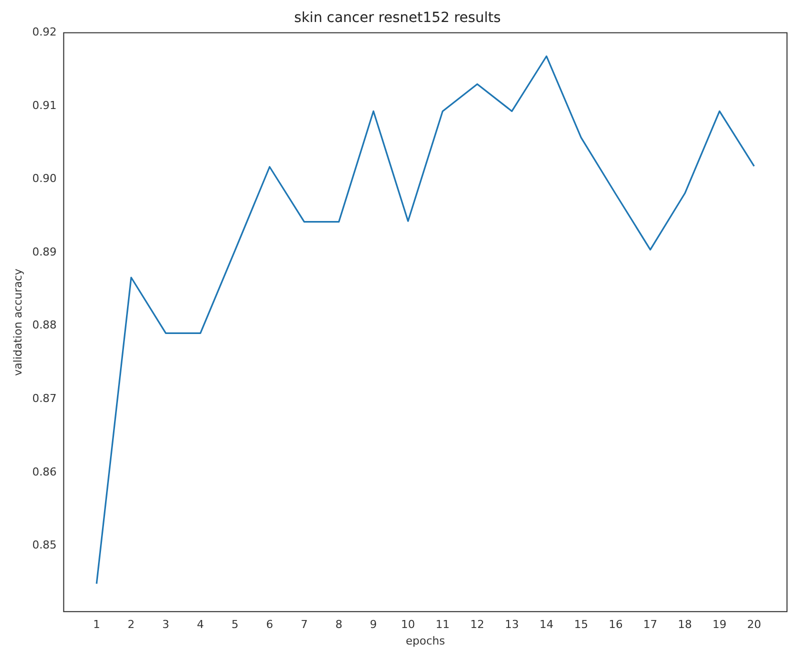 This screenshot has height=662, width=803. Describe the element at coordinates (131, 625) in the screenshot. I see `x-tick-label: 2` at that location.